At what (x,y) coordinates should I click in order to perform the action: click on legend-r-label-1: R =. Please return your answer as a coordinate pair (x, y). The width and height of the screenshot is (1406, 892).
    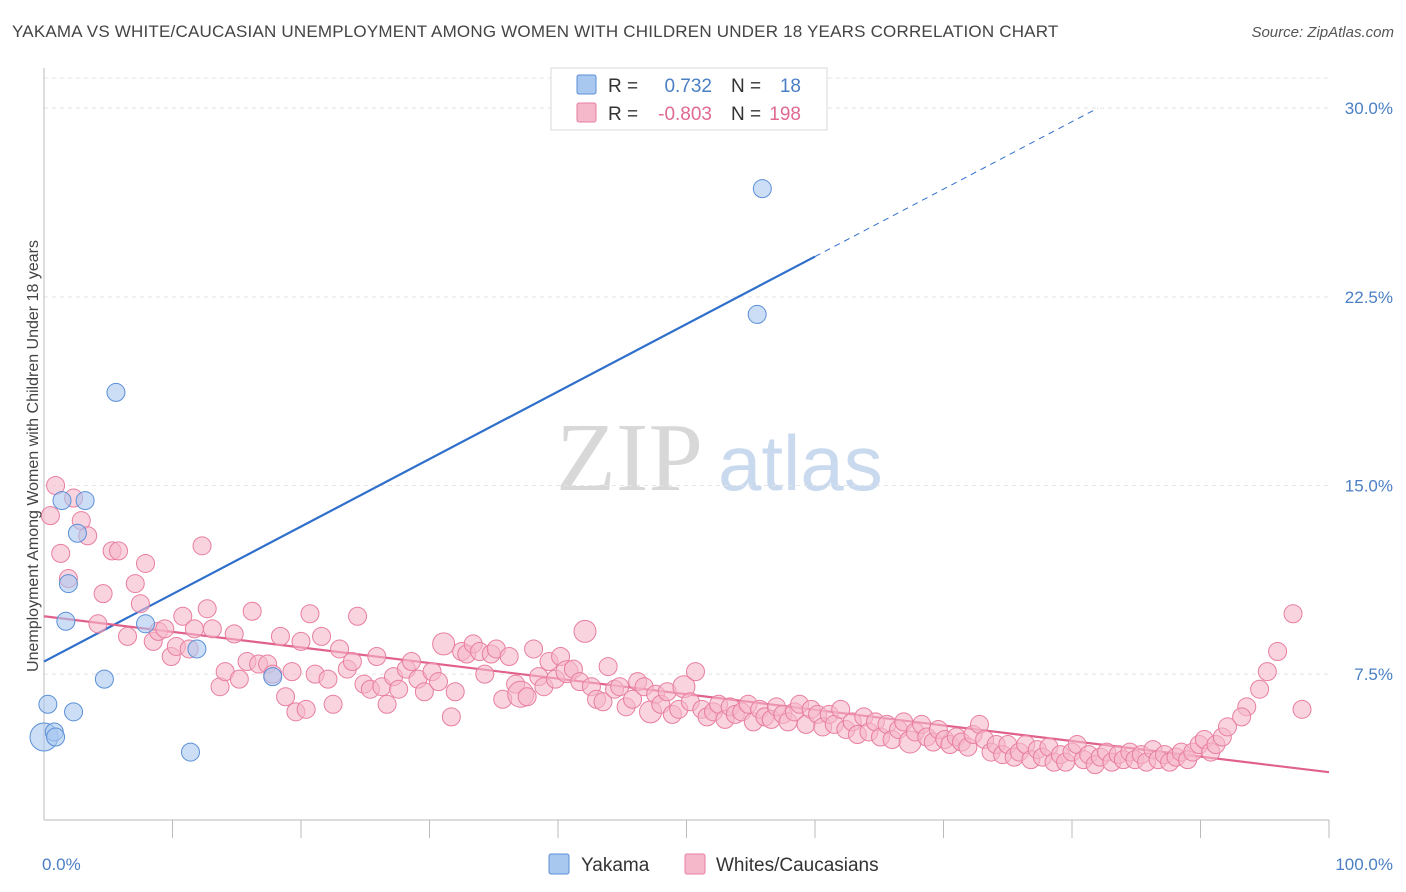
    Looking at the image, I should click on (623, 114).